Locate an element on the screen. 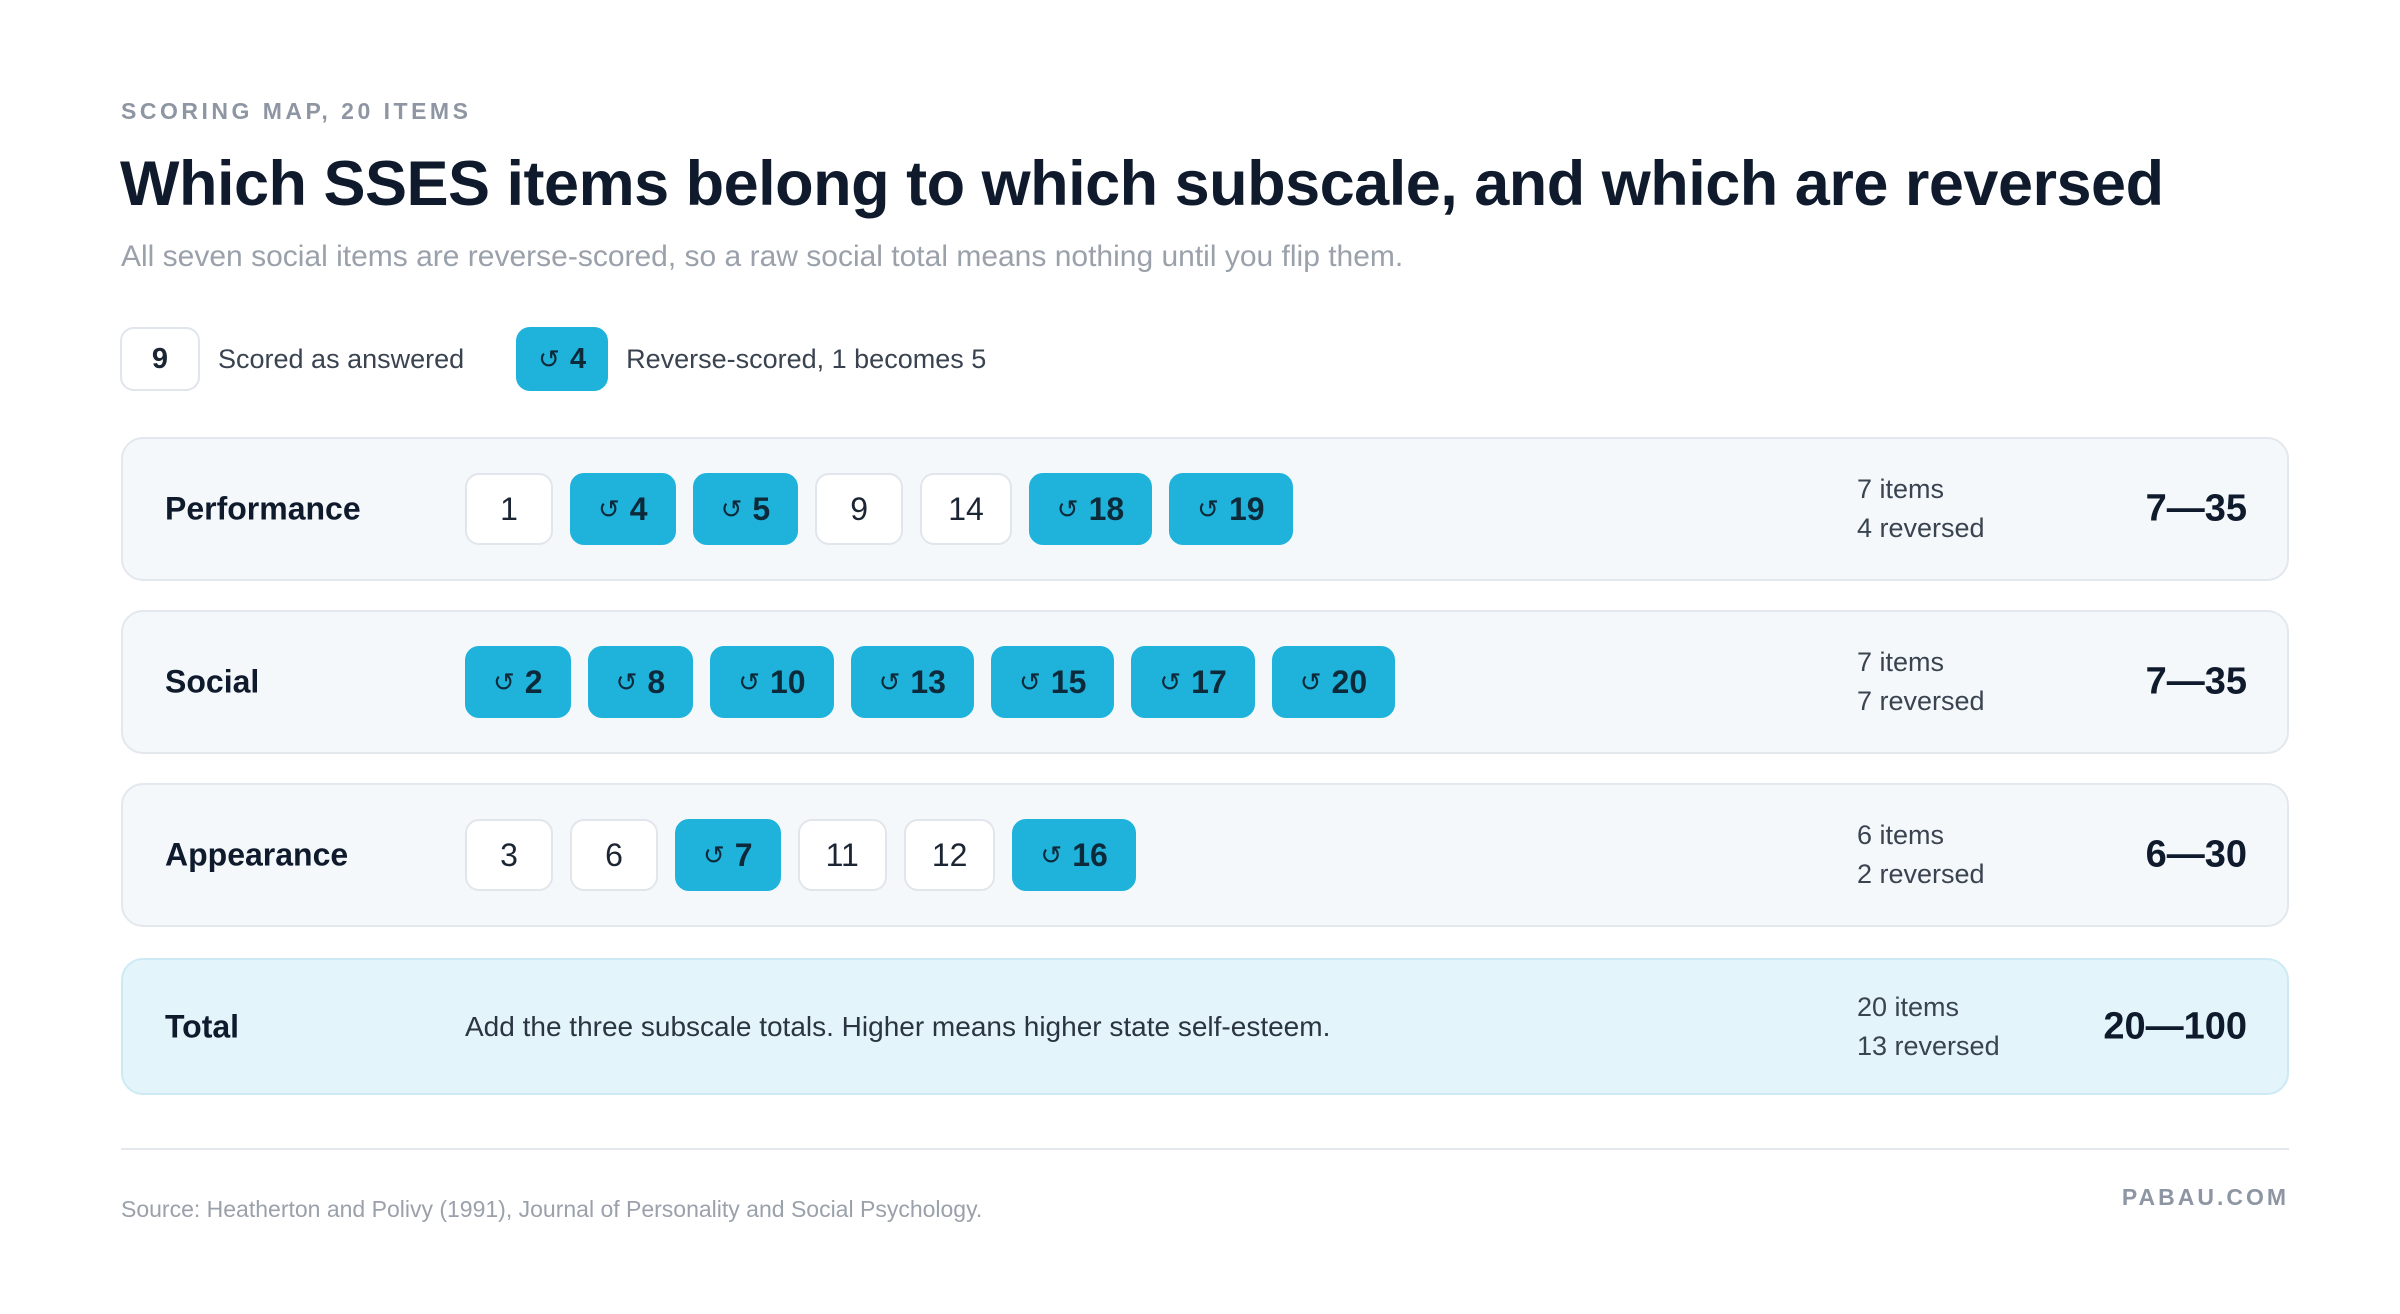  legend-reversed-label: Reverse-scored, 1 becomes 5 is located at coordinates (806, 358).